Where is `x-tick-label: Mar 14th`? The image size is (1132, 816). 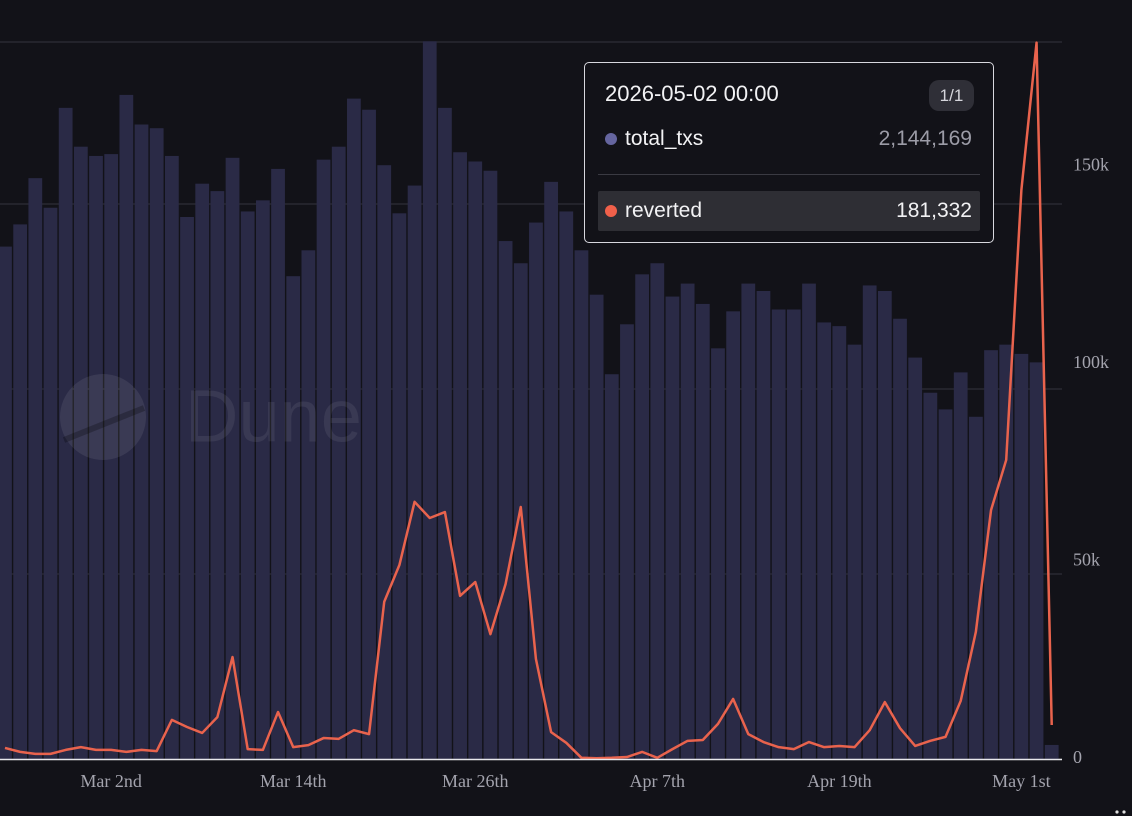 x-tick-label: Mar 14th is located at coordinates (293, 781).